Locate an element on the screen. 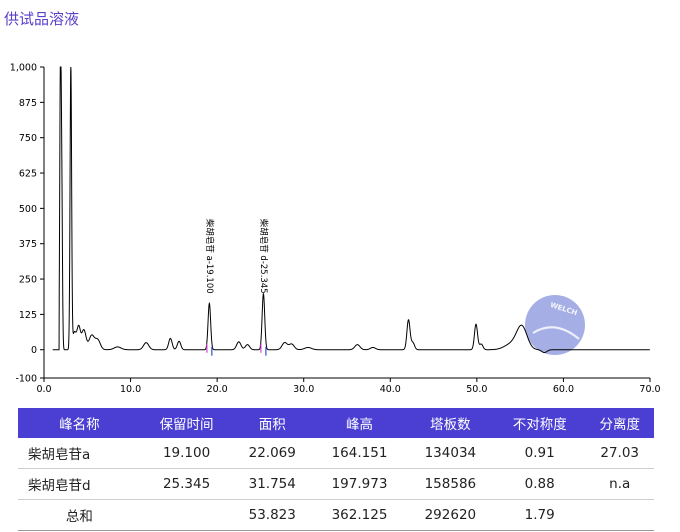 This screenshot has width=680, height=532. table-total-row: 总和 53.823 362.125 292620 1.79 is located at coordinates (336, 515).